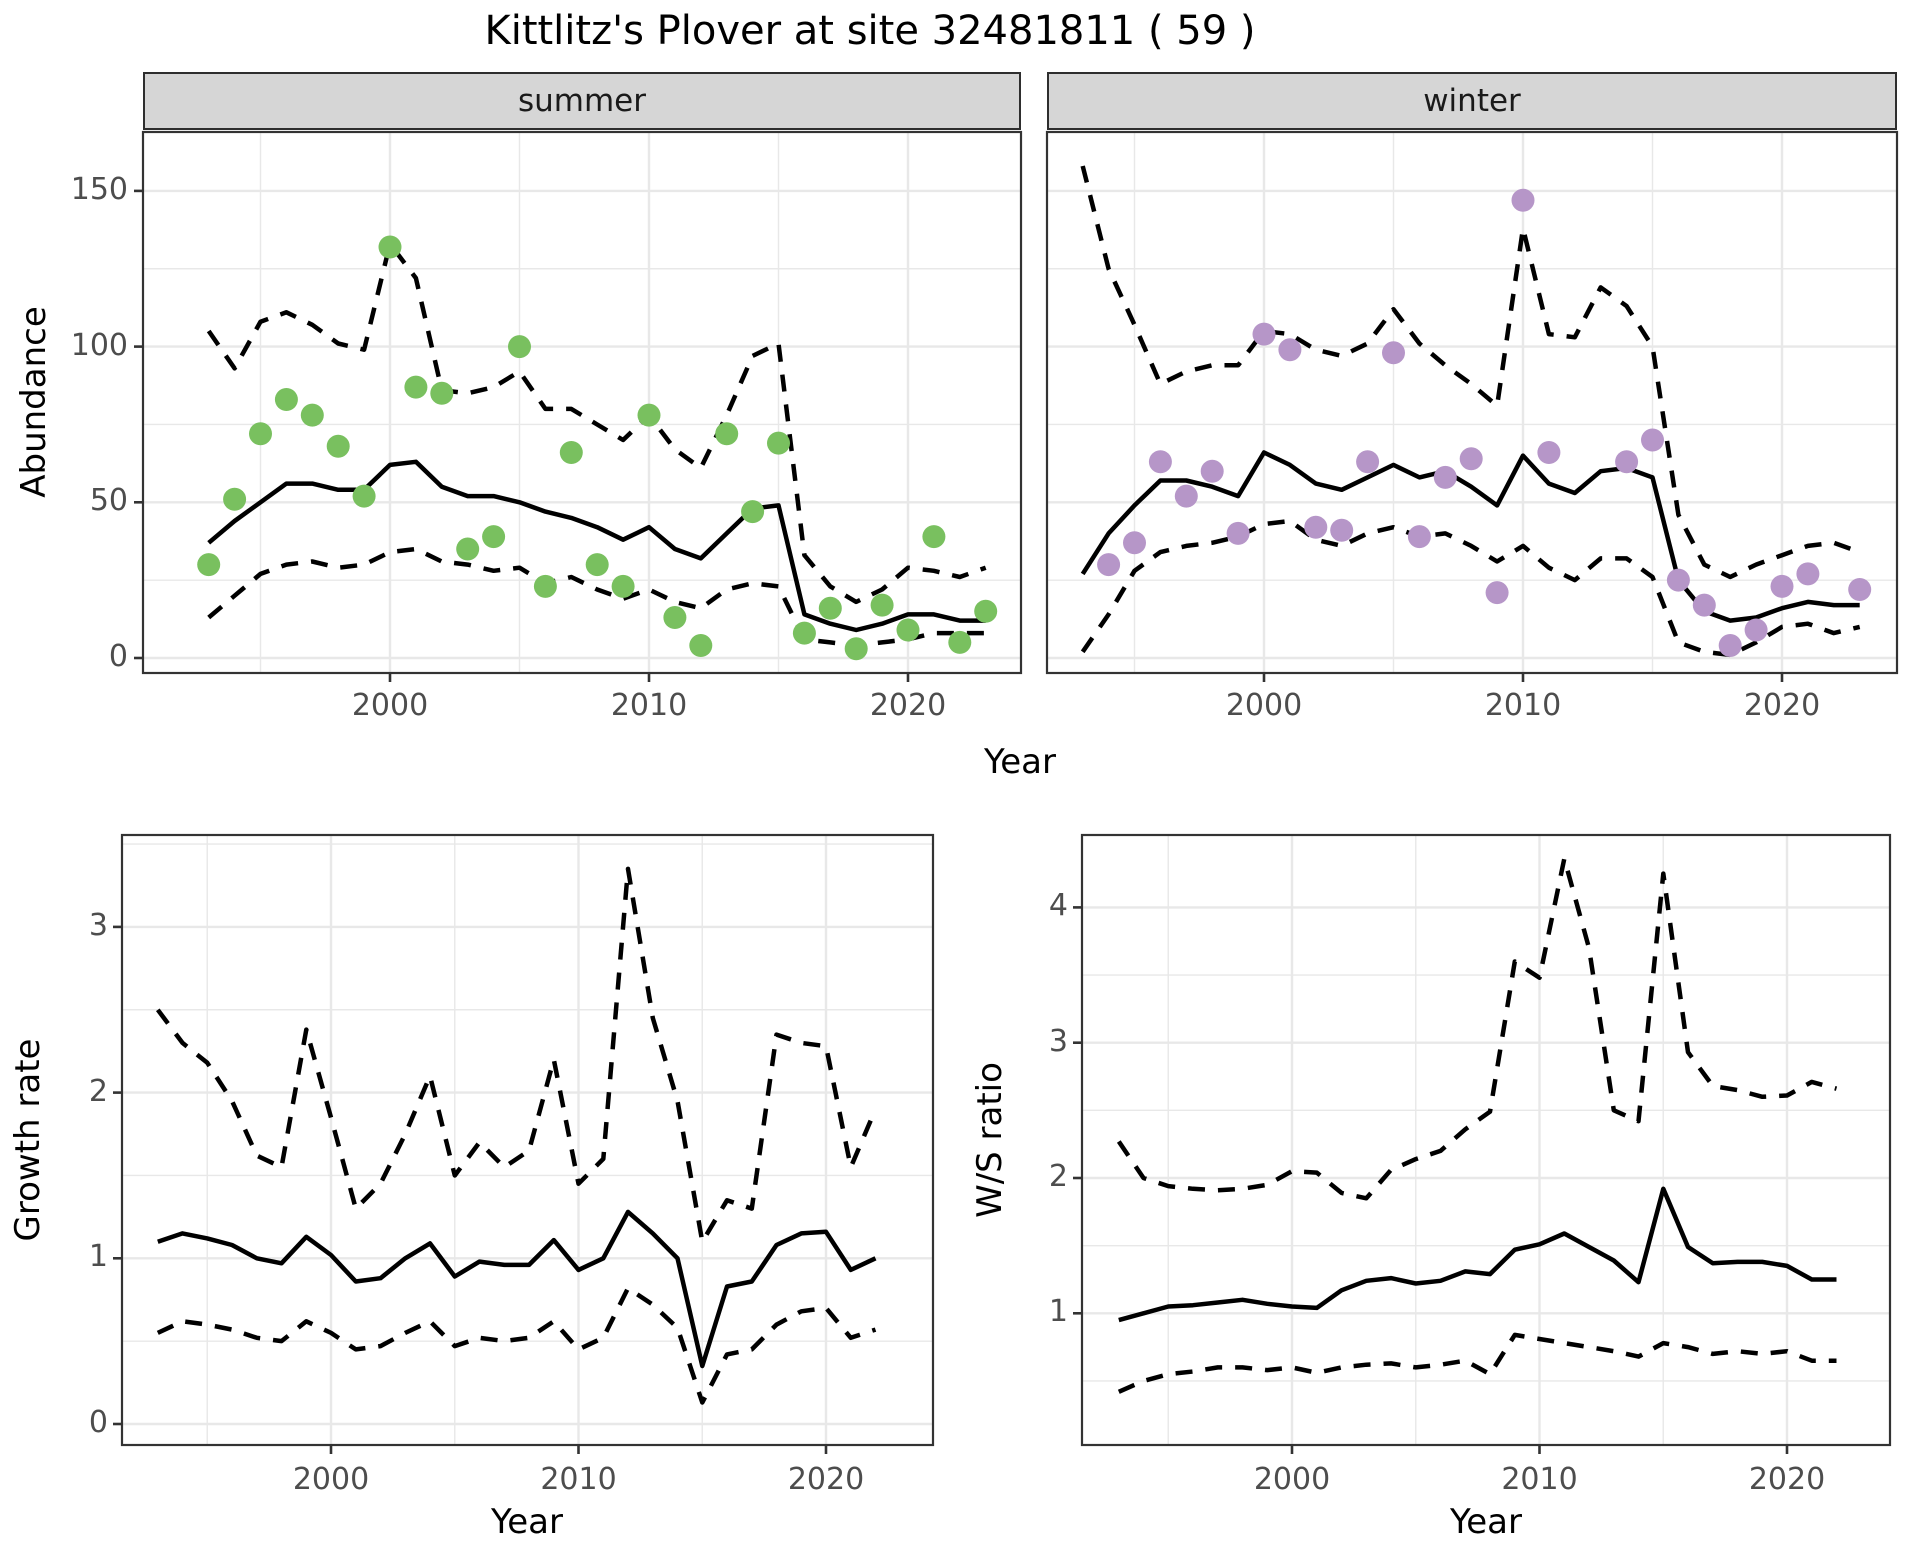  I want to click on tick-marks-abundance-summer, so click(522, 435).